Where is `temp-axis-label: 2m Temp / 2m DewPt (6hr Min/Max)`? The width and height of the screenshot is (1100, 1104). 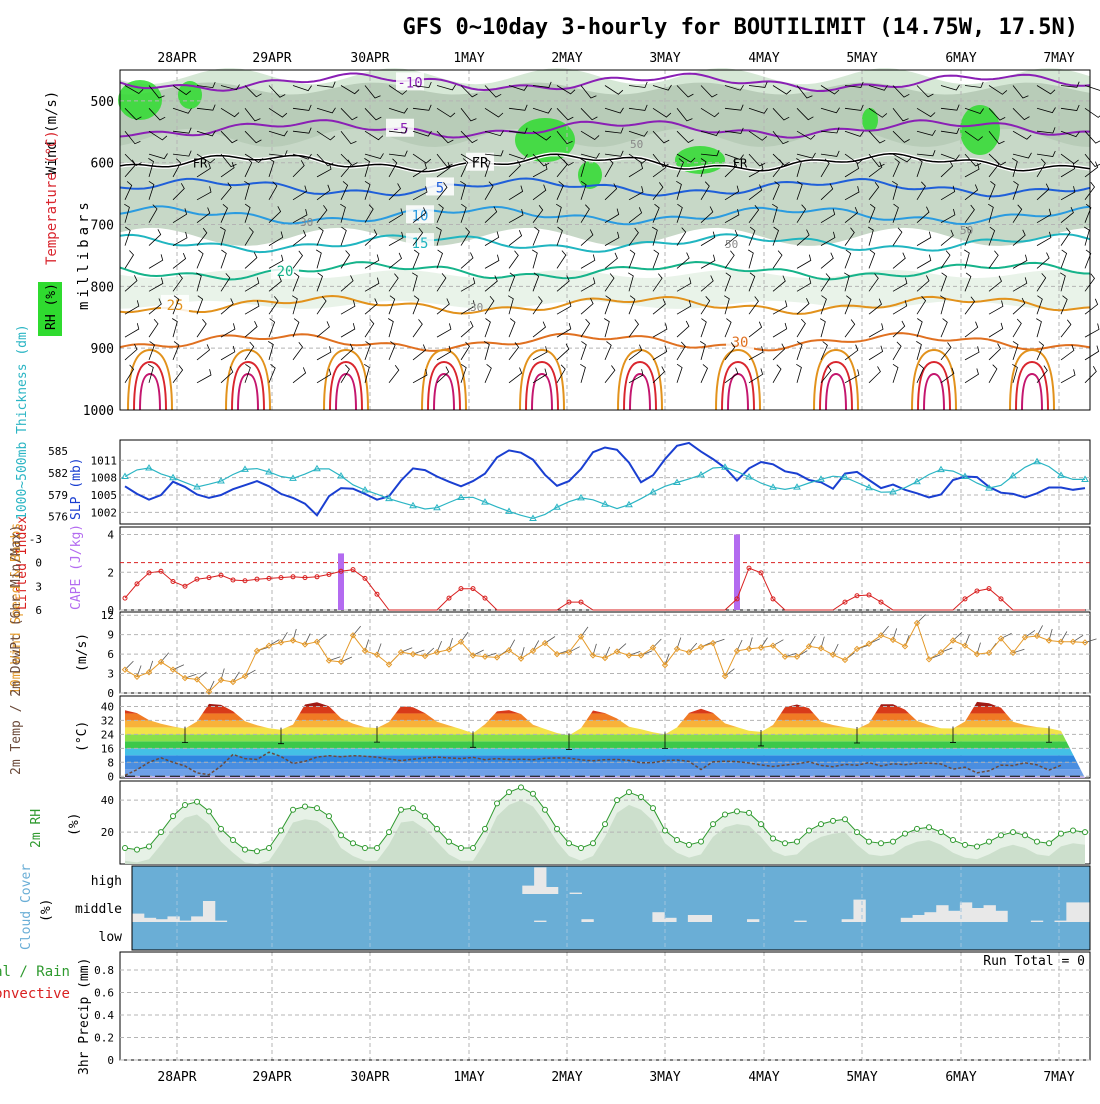
temp-axis-label: 2m Temp / 2m DewPt (6hr Min/Max) is located at coordinates (16, 650).